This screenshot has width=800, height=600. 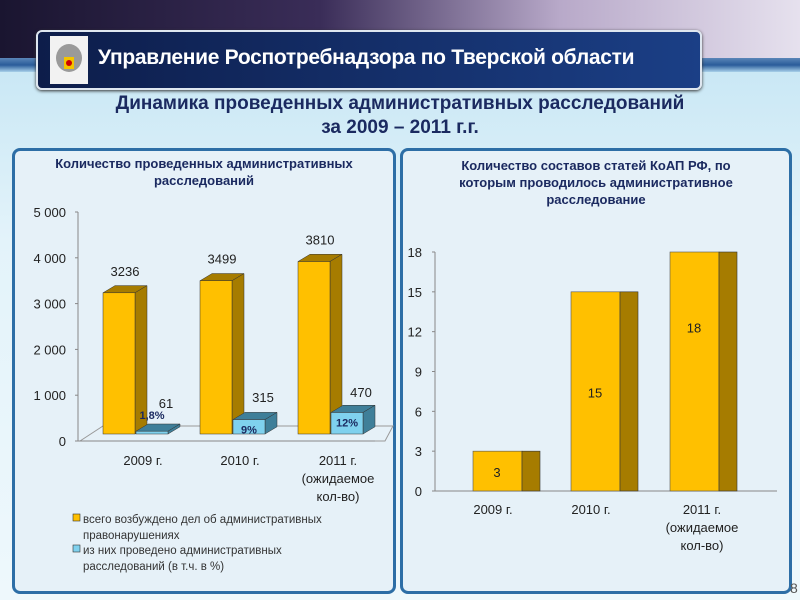 What do you see at coordinates (596, 165) in the screenshot?
I see `chart2-title-line: Количество составов статей КоАП РФ, по` at bounding box center [596, 165].